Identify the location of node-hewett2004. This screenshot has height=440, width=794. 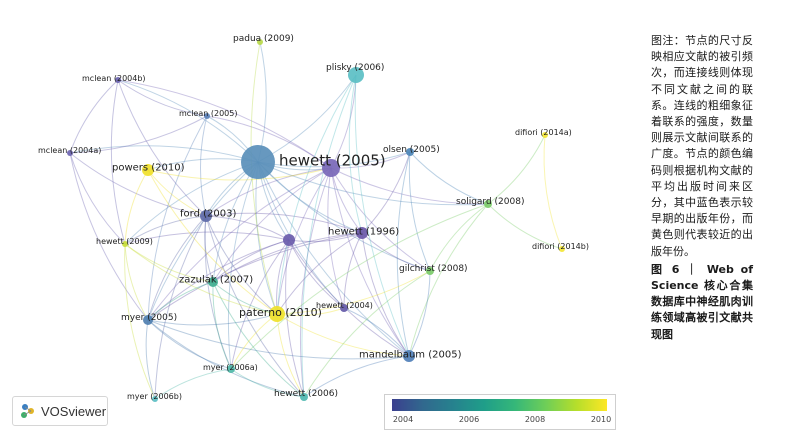
(344, 308).